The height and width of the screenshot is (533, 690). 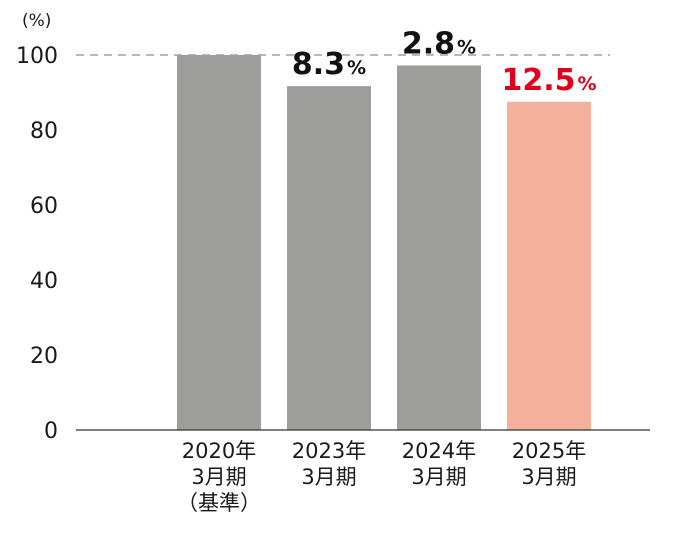 What do you see at coordinates (549, 464) in the screenshot?
I see `x-category-label-4: 2025年 3月期` at bounding box center [549, 464].